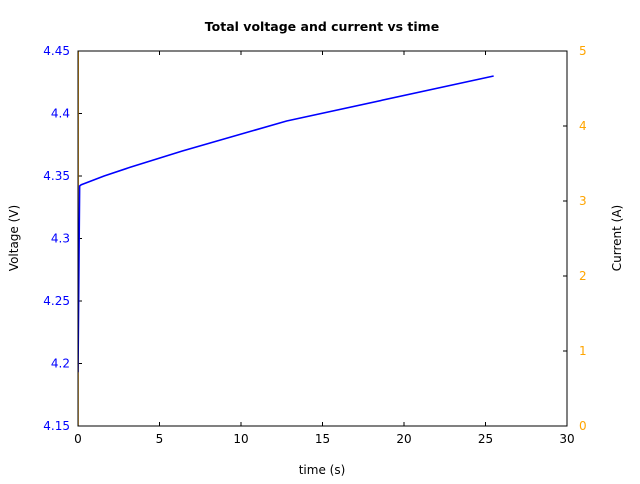 This screenshot has width=640, height=484. I want to click on x-axis-label: time (s), so click(322, 470).